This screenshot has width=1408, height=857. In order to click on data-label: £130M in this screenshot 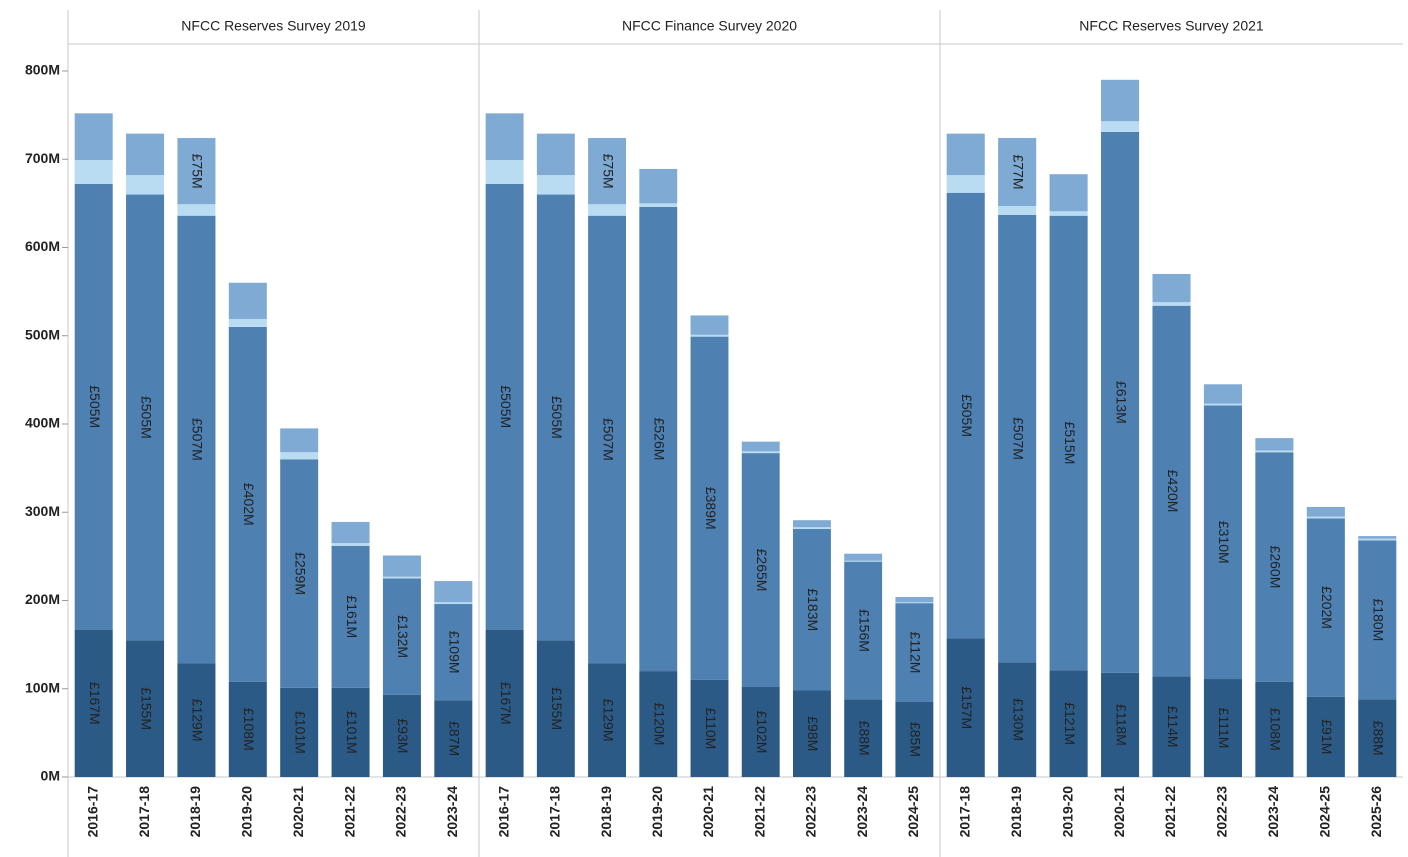, I will do `click(1018, 719)`.